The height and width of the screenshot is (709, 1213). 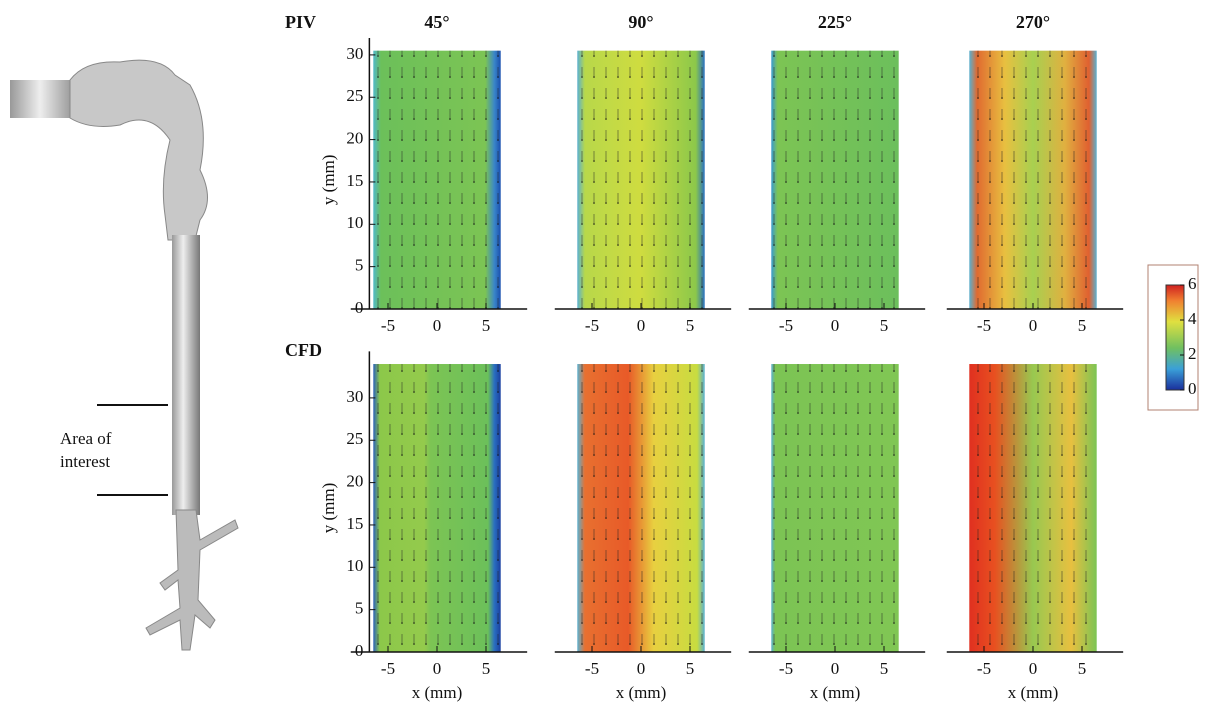 I want to click on column-title: 225°, so click(x=835, y=22).